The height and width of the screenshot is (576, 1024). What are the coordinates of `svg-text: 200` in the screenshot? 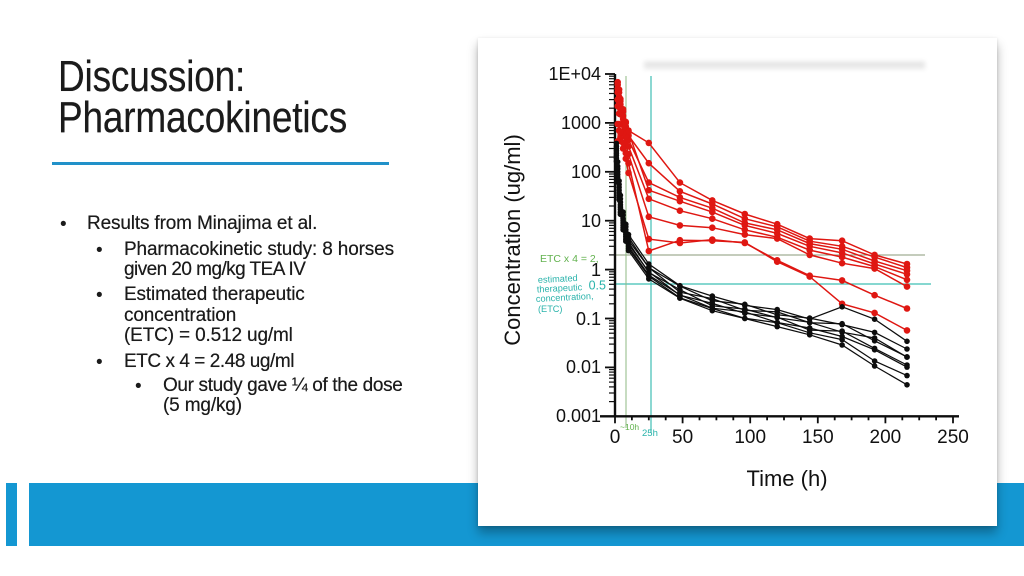 It's located at (886, 437).